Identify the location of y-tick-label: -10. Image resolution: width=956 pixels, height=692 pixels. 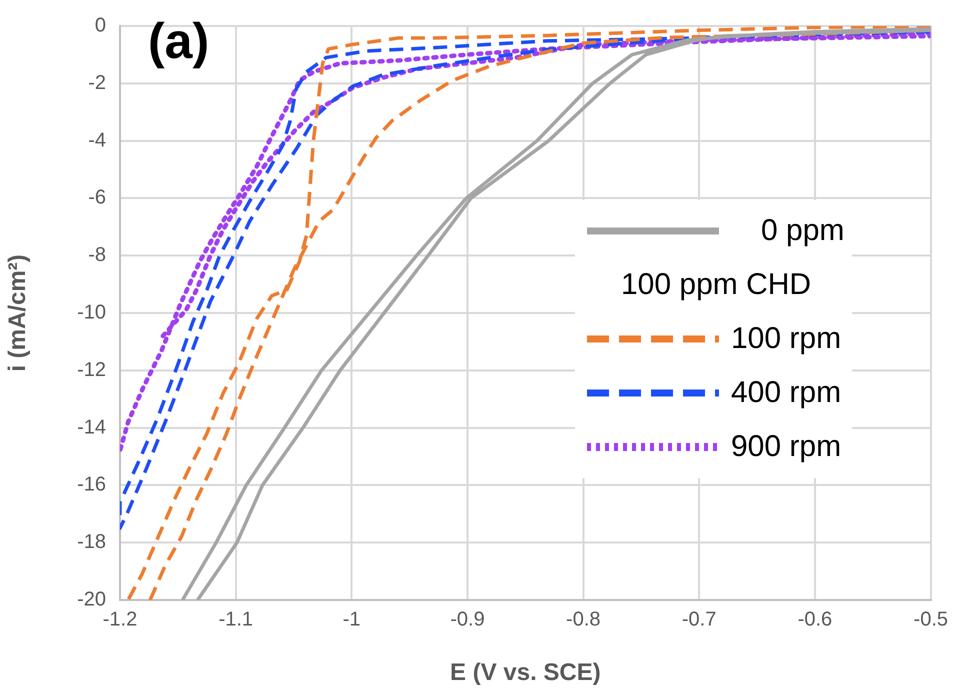
(91, 313).